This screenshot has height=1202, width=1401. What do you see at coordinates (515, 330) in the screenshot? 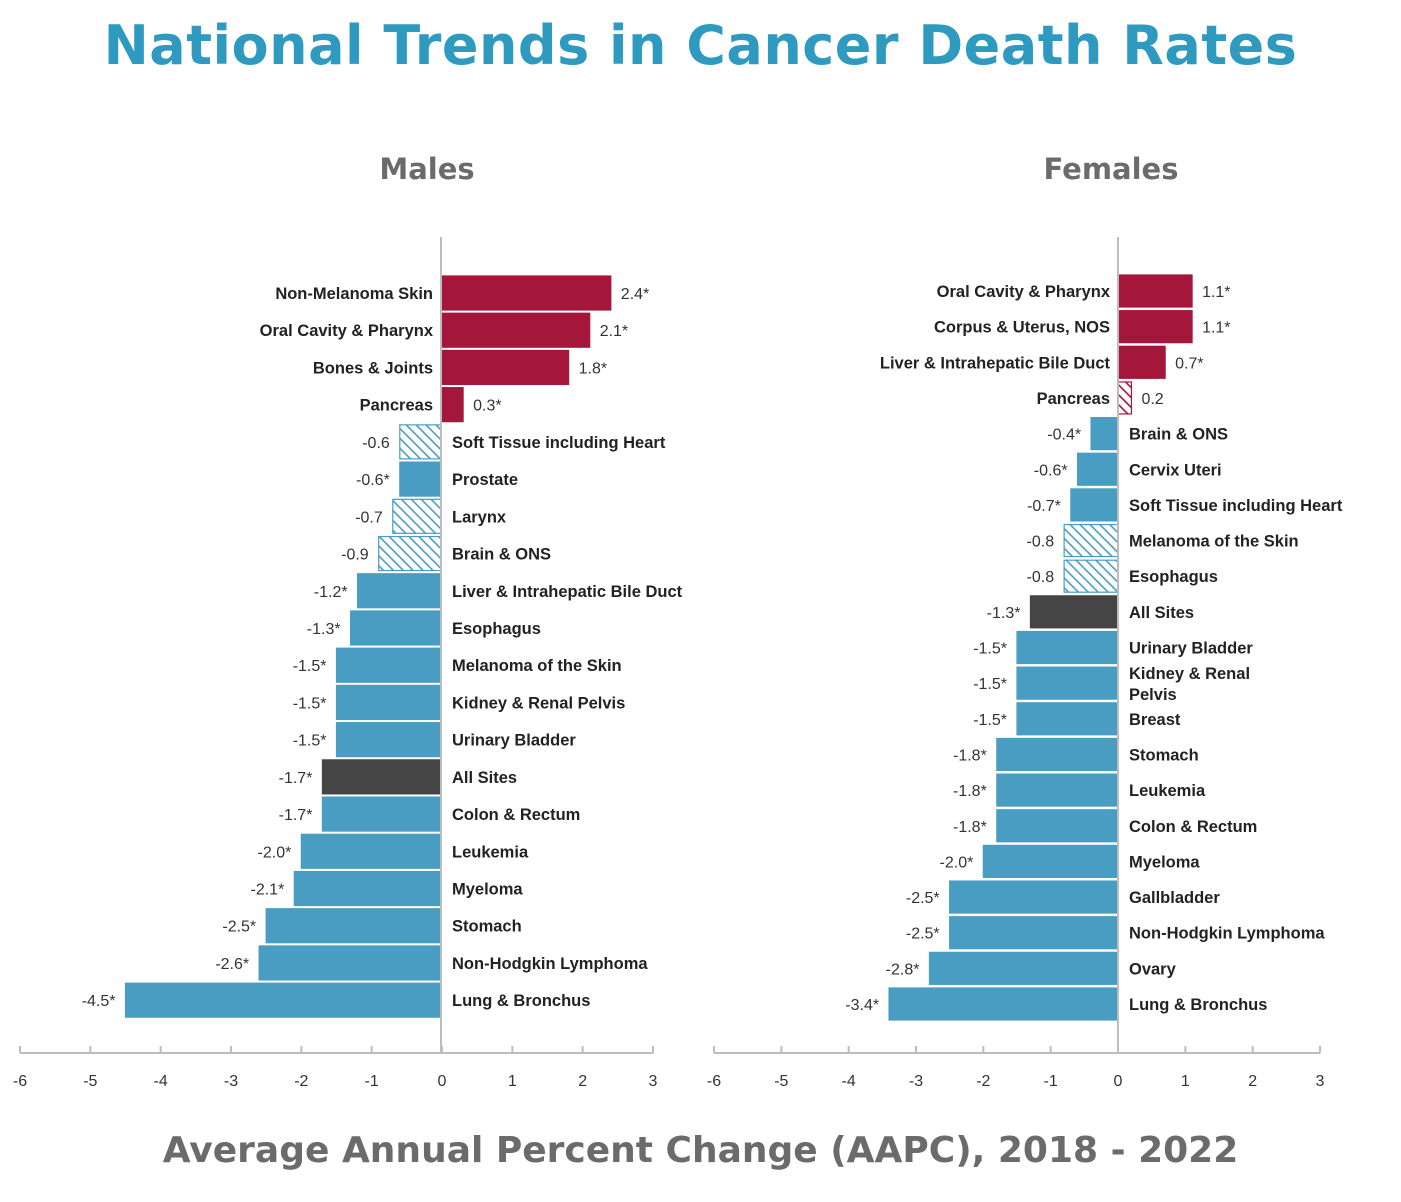
I see `males-bar-oral-cavity-and-pharynx` at bounding box center [515, 330].